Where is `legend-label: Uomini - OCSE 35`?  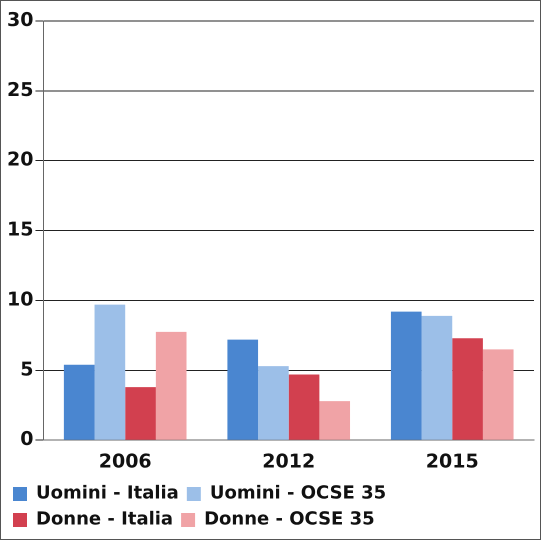 legend-label: Uomini - OCSE 35 is located at coordinates (298, 493).